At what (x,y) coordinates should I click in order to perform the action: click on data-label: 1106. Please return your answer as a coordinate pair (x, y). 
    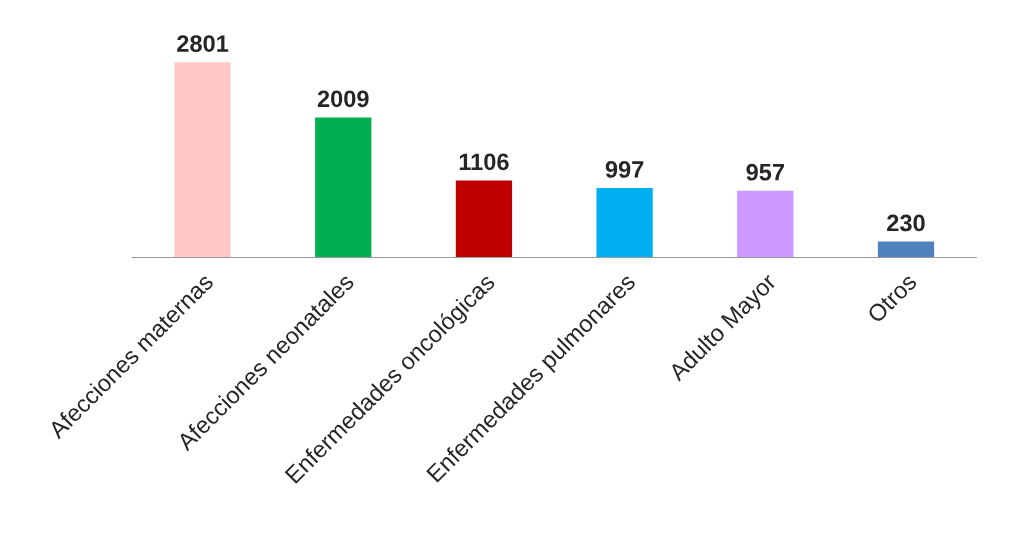
    Looking at the image, I should click on (484, 162).